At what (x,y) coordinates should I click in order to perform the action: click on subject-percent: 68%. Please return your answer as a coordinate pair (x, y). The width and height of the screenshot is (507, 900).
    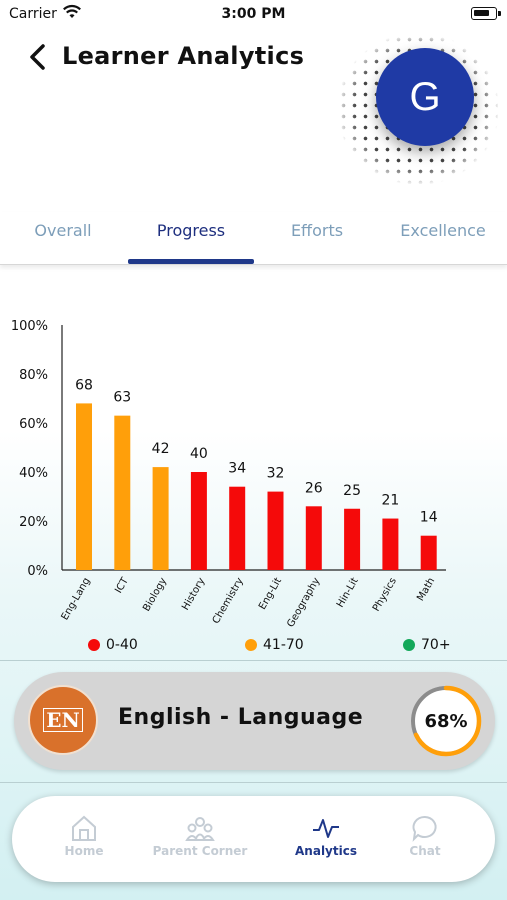
    Looking at the image, I should click on (446, 721).